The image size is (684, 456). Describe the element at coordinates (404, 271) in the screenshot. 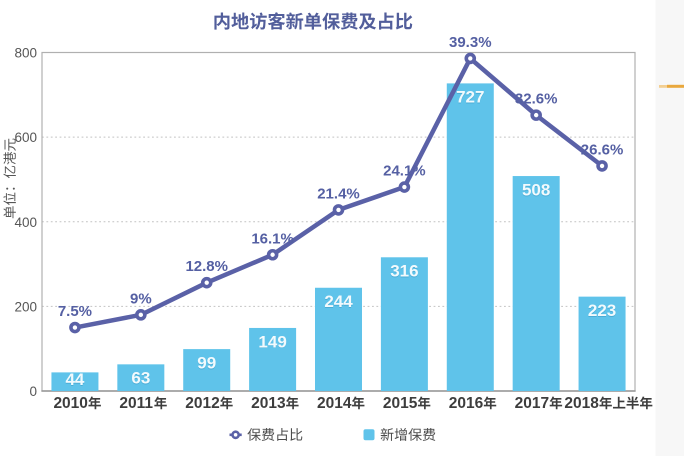

I see `svg-text: 316` at that location.